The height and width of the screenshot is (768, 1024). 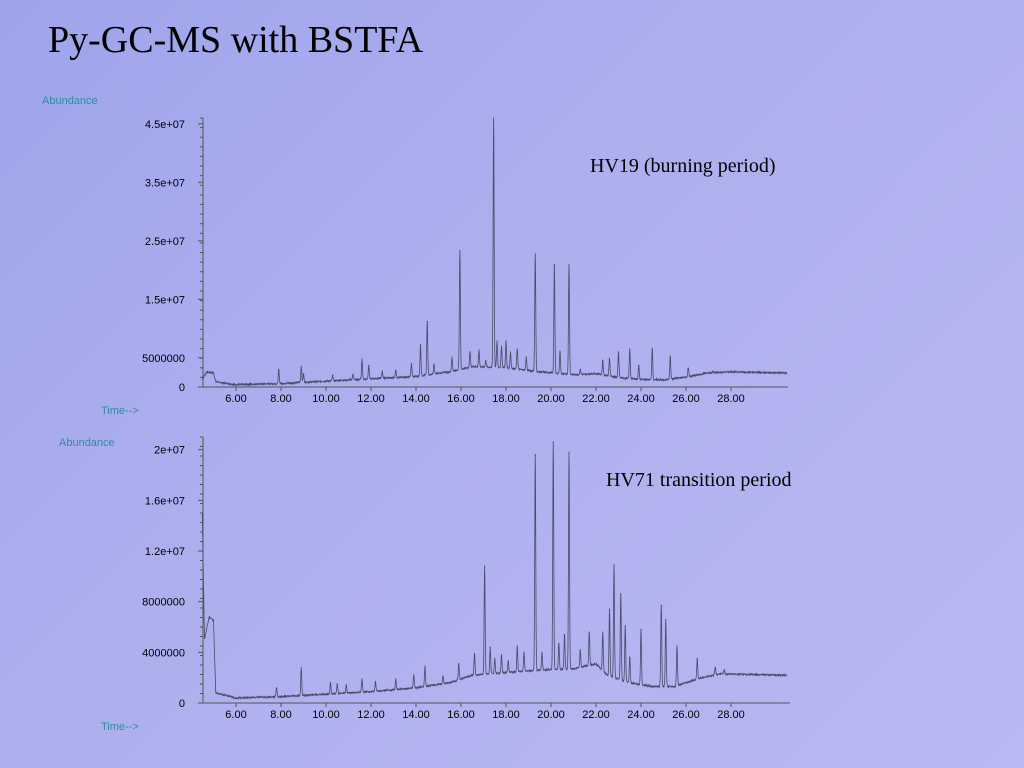 What do you see at coordinates (461, 399) in the screenshot?
I see `x-tick-label: 16.00` at bounding box center [461, 399].